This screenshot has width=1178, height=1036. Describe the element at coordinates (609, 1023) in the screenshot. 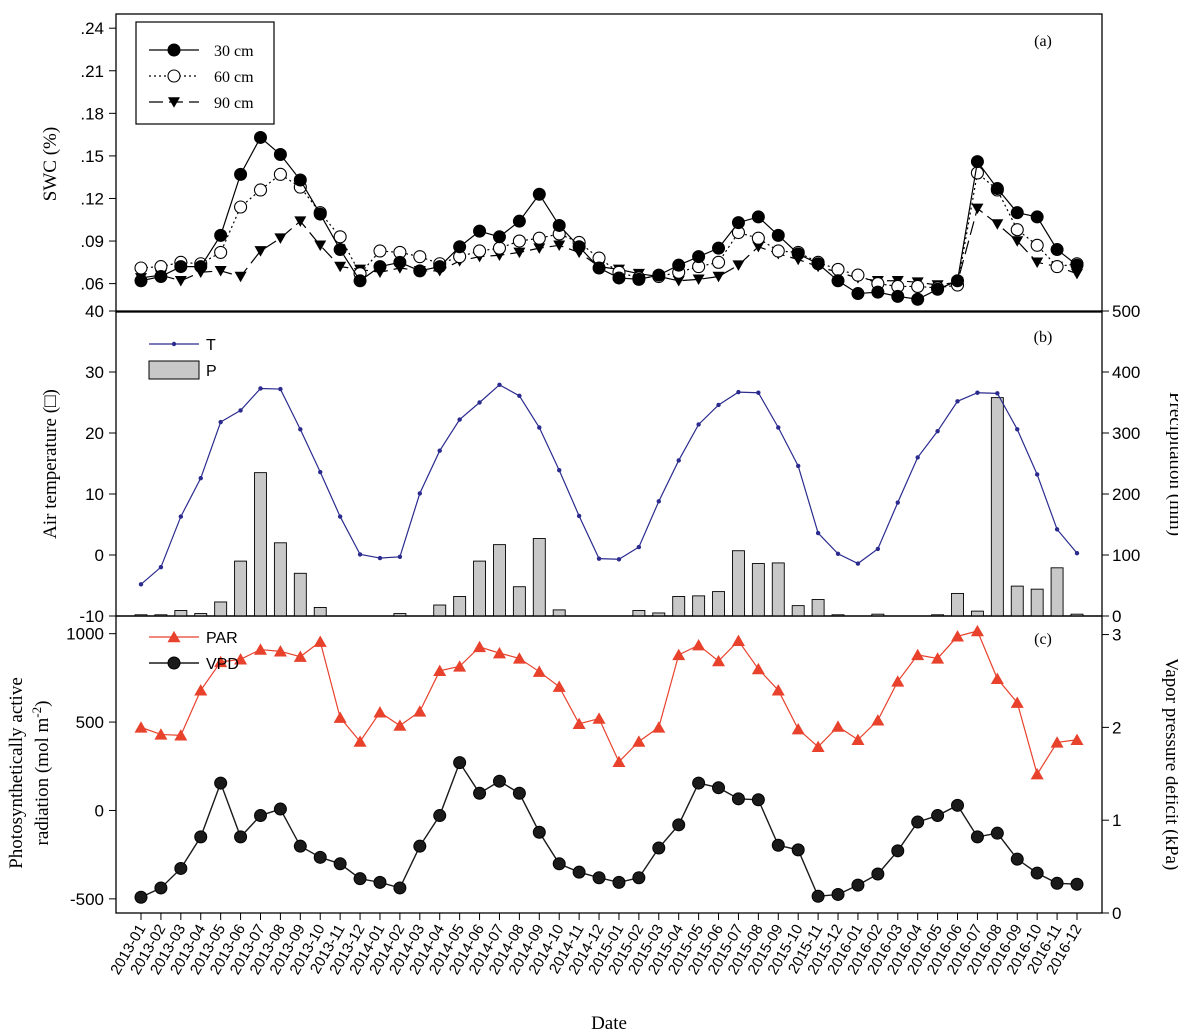

I see `x-axis-label: Date` at that location.